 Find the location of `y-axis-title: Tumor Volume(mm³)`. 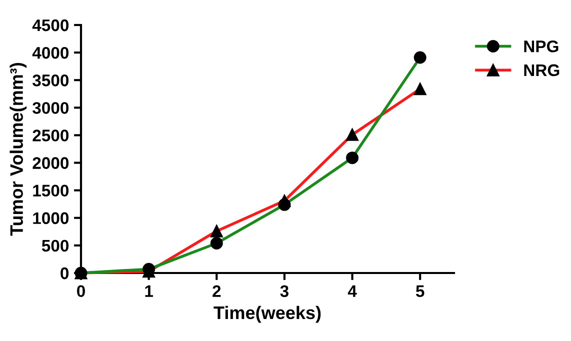

y-axis-title: Tumor Volume(mm³) is located at coordinates (18, 149).